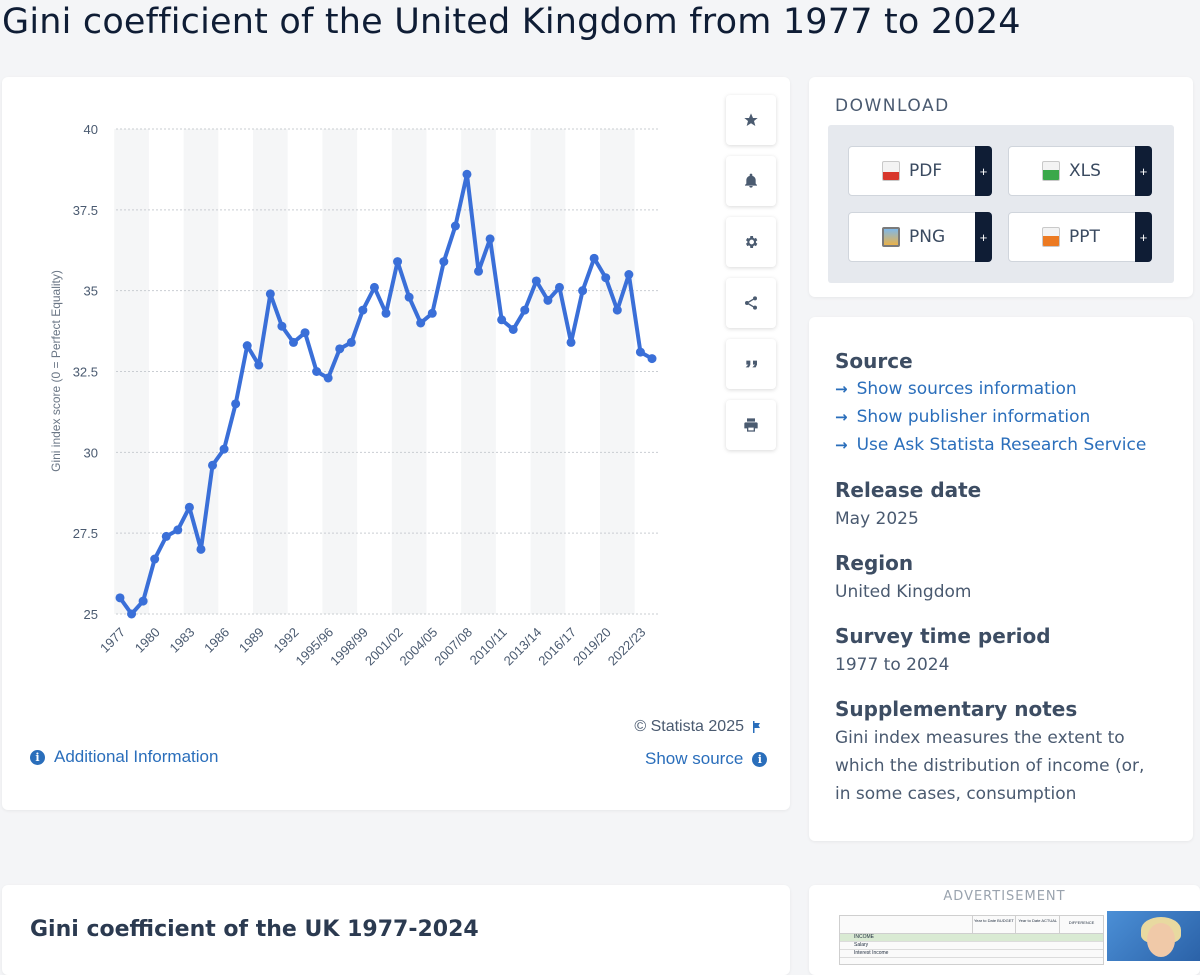 The image size is (1200, 975). I want to click on ask-statista-link: → Use Ask Statista Research Service, so click(990, 445).